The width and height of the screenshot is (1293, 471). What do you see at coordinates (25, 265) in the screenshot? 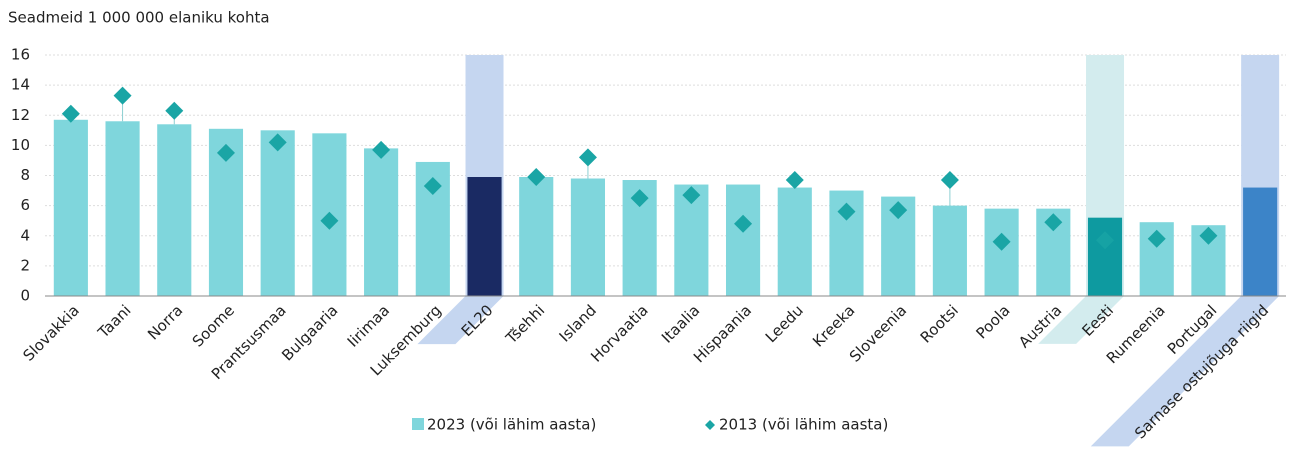
I see `y-tick-label: 2` at bounding box center [25, 265].